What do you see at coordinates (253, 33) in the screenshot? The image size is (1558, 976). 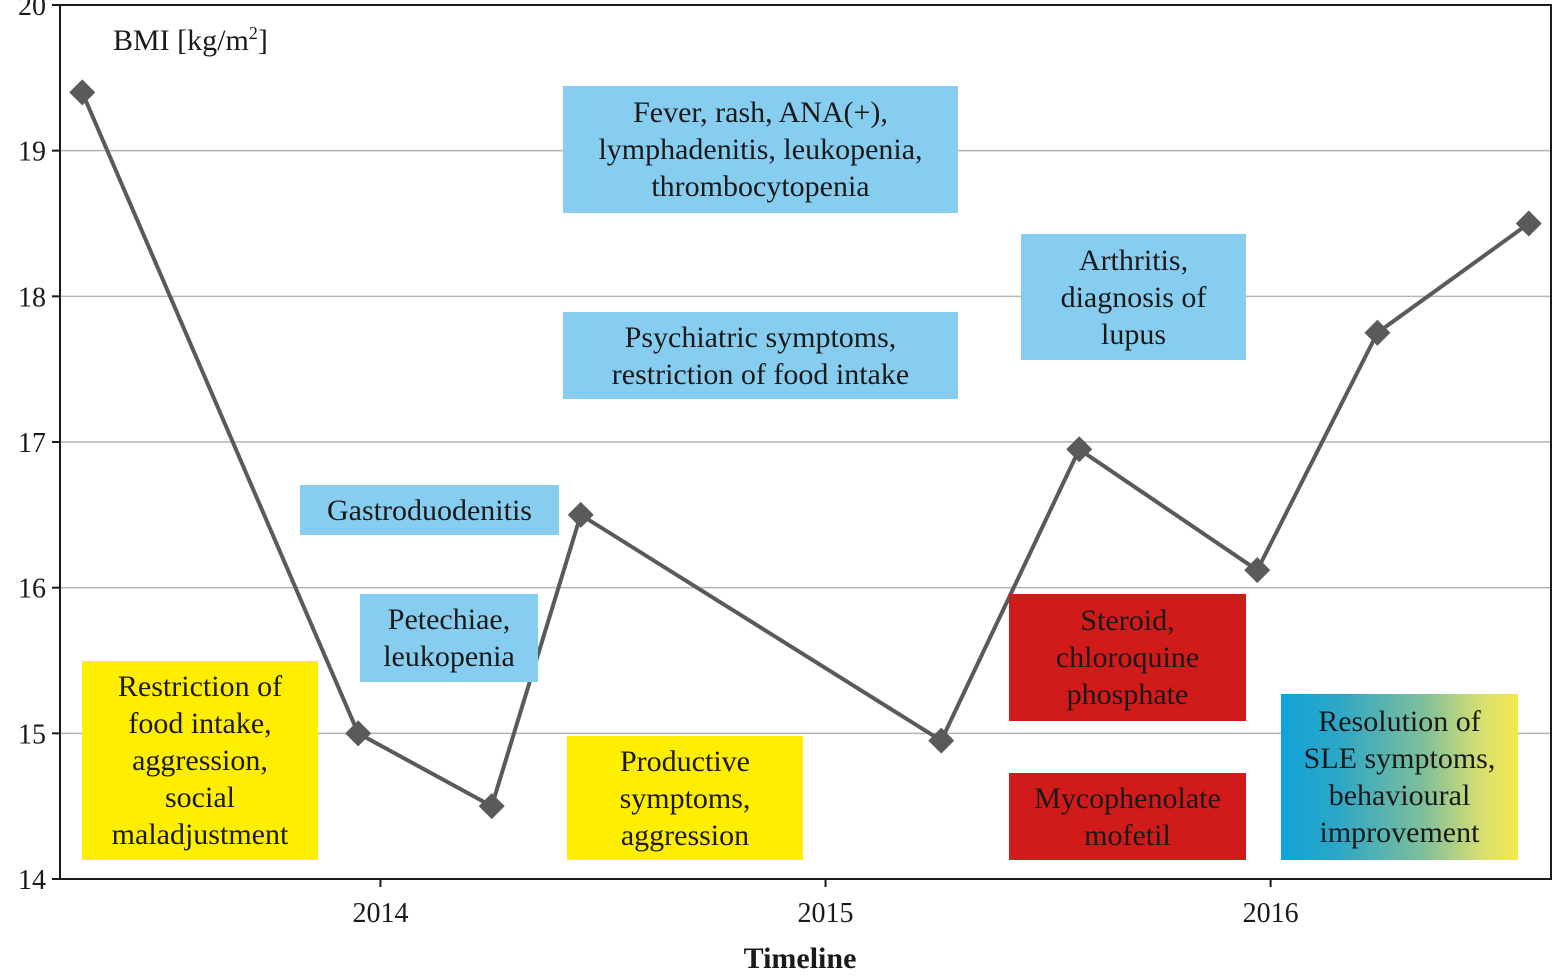 I see `y-axis-label-exponent: 2` at bounding box center [253, 33].